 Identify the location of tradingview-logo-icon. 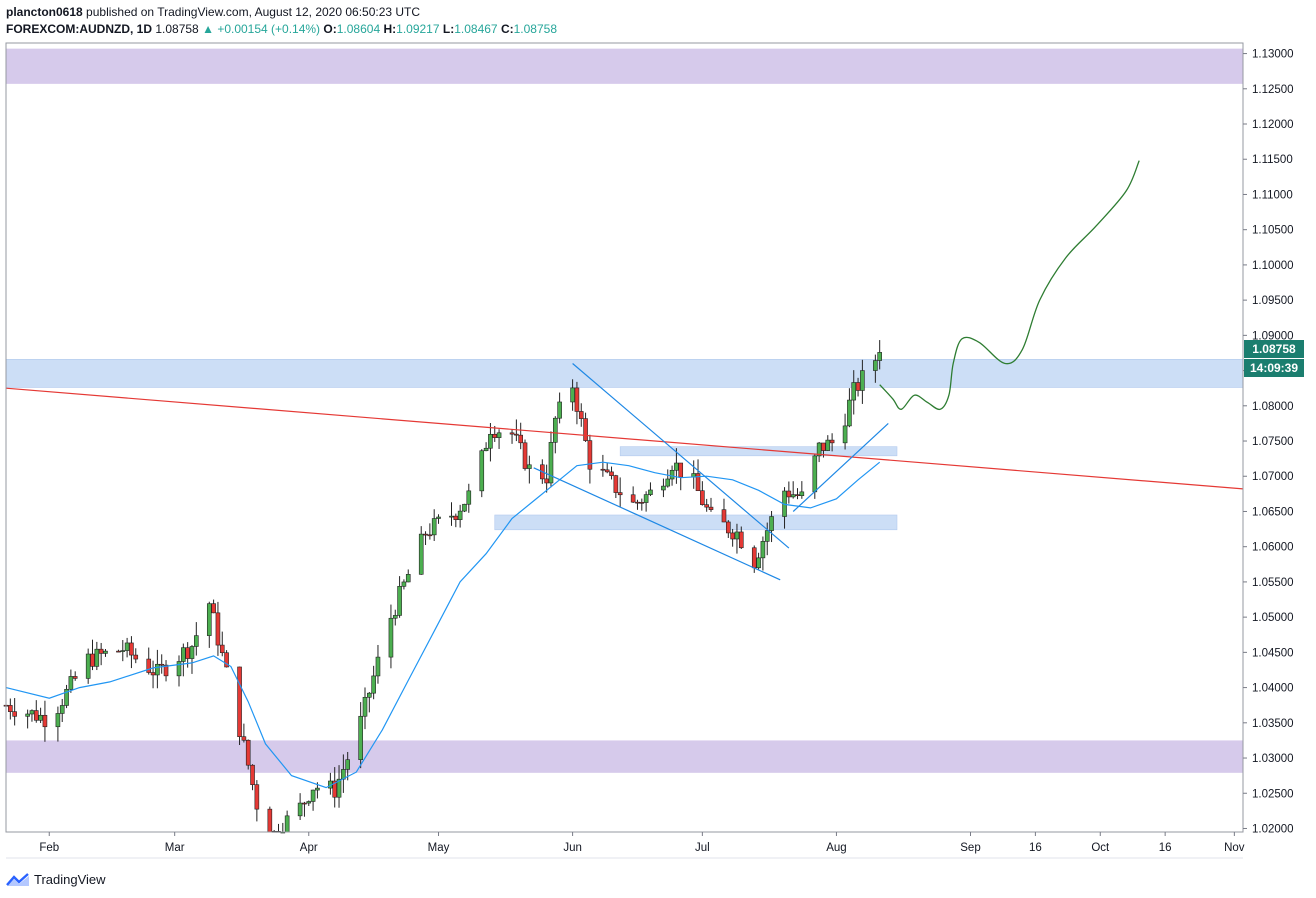
(17, 879).